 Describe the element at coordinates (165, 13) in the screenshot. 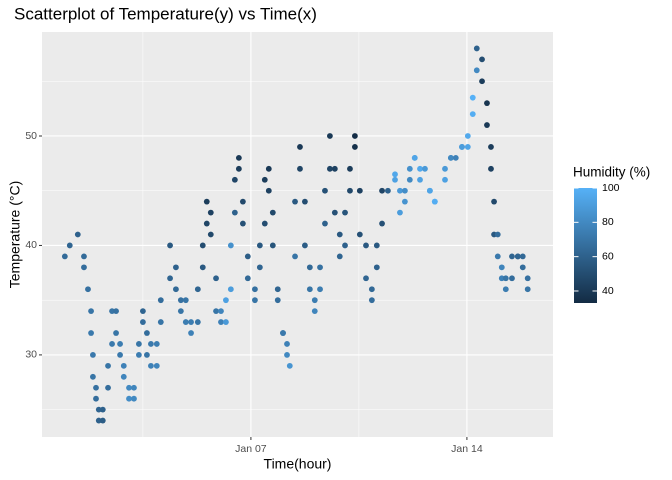

I see `chart-title: Scatterplot of Temperature(y) vs Time(x)` at that location.